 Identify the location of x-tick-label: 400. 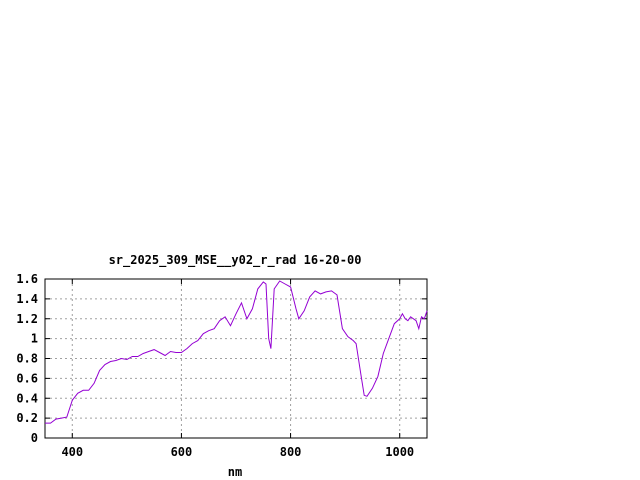
(72, 452).